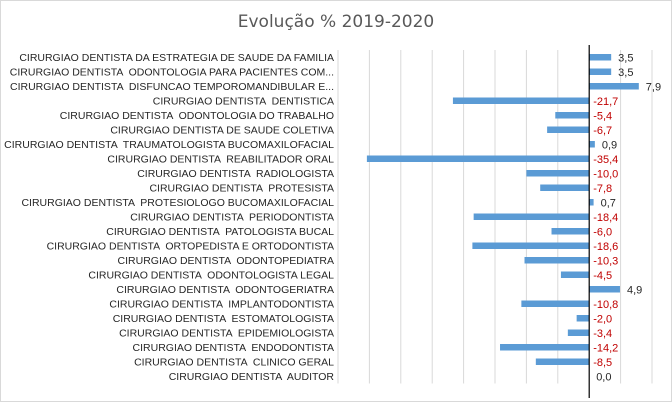 This screenshot has width=672, height=402. I want to click on data-label: 0,0, so click(603, 377).